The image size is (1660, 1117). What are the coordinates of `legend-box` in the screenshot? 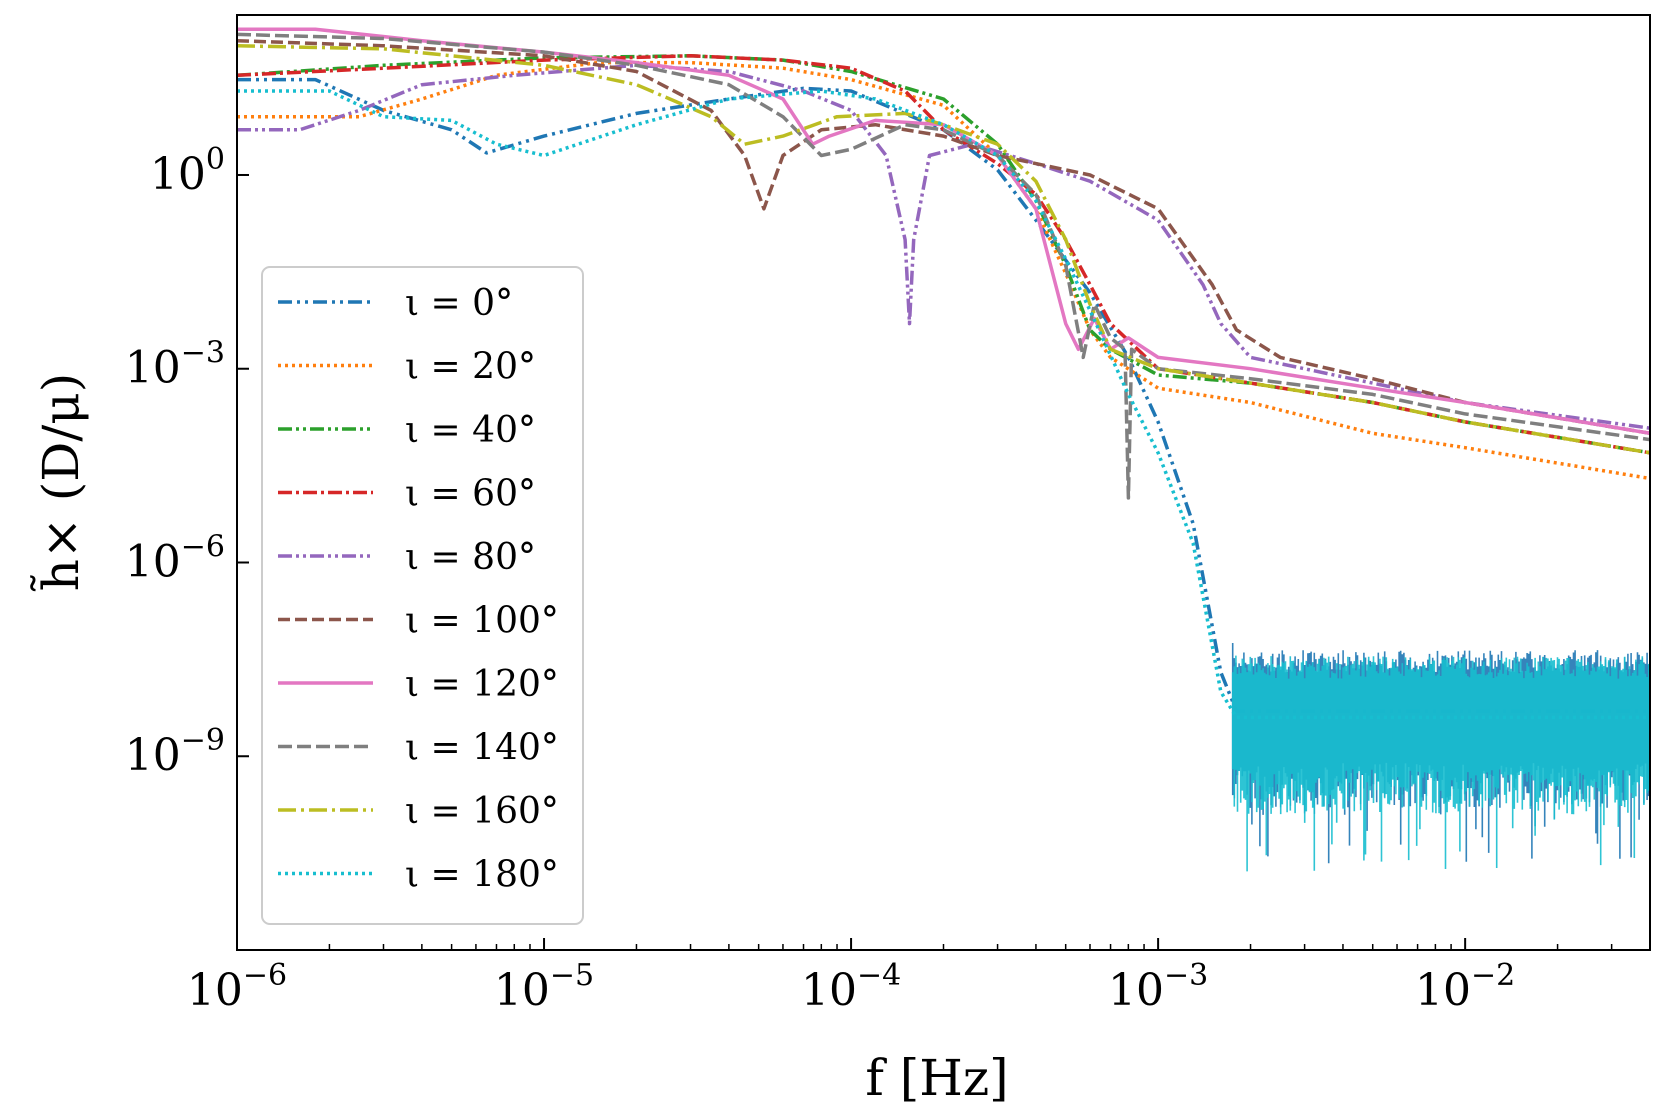 It's located at (422, 595).